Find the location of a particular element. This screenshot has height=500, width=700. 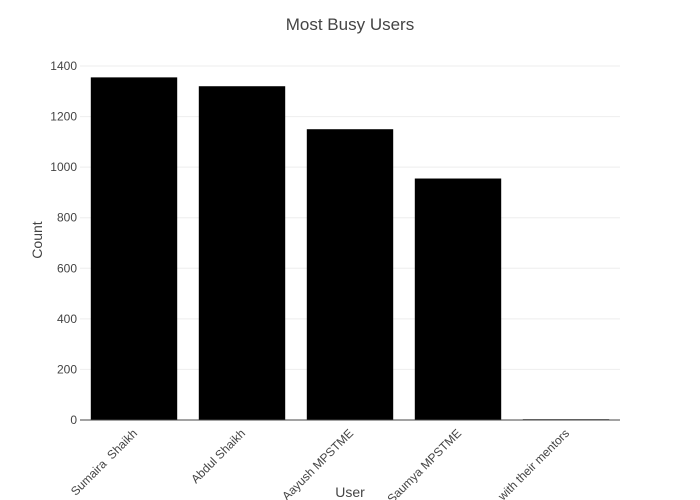

y-axis-ticks: 0 200 400 600 800 1000 1200 1400 is located at coordinates (63, 243).